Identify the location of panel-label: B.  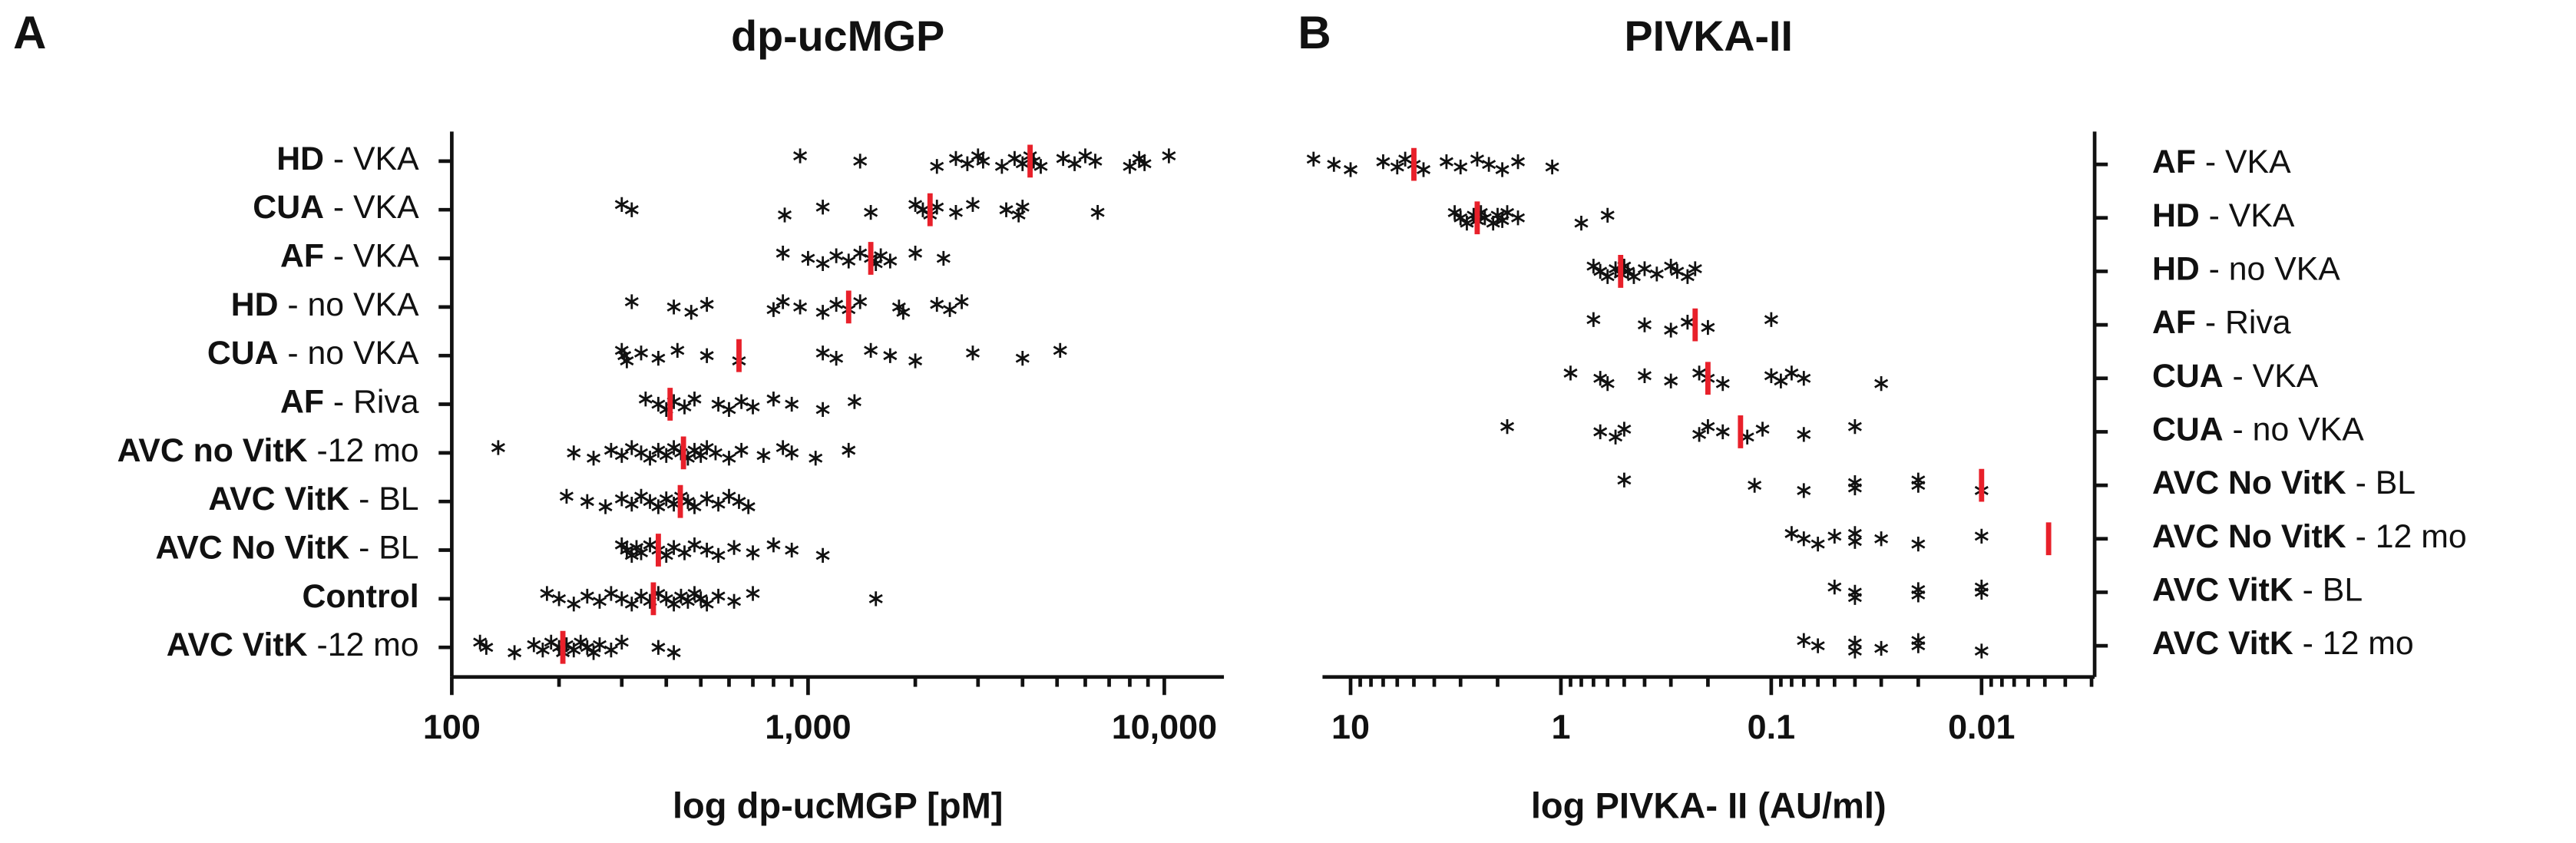
(1314, 32).